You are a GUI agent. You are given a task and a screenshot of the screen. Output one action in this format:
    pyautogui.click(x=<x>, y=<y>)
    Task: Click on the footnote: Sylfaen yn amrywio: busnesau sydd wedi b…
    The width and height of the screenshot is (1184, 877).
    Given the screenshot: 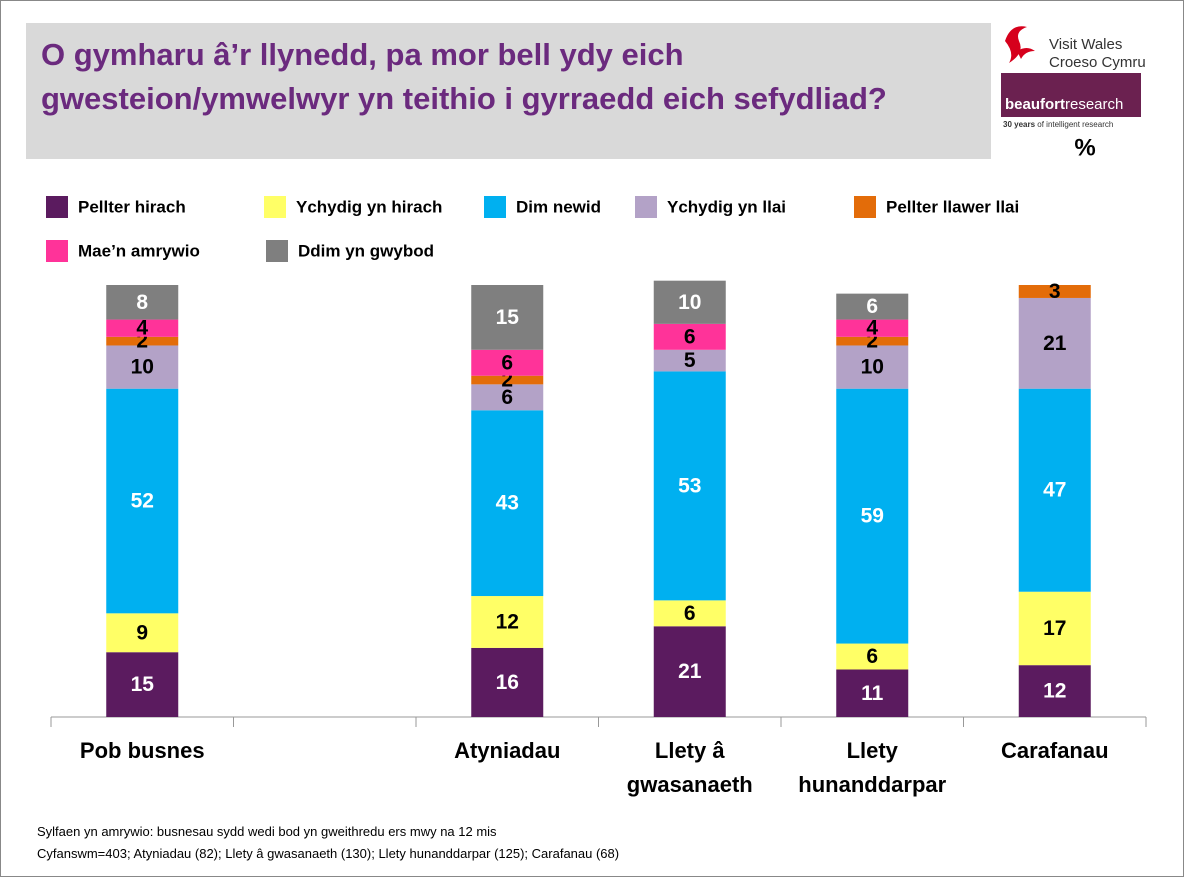 What is the action you would take?
    pyautogui.click(x=267, y=831)
    